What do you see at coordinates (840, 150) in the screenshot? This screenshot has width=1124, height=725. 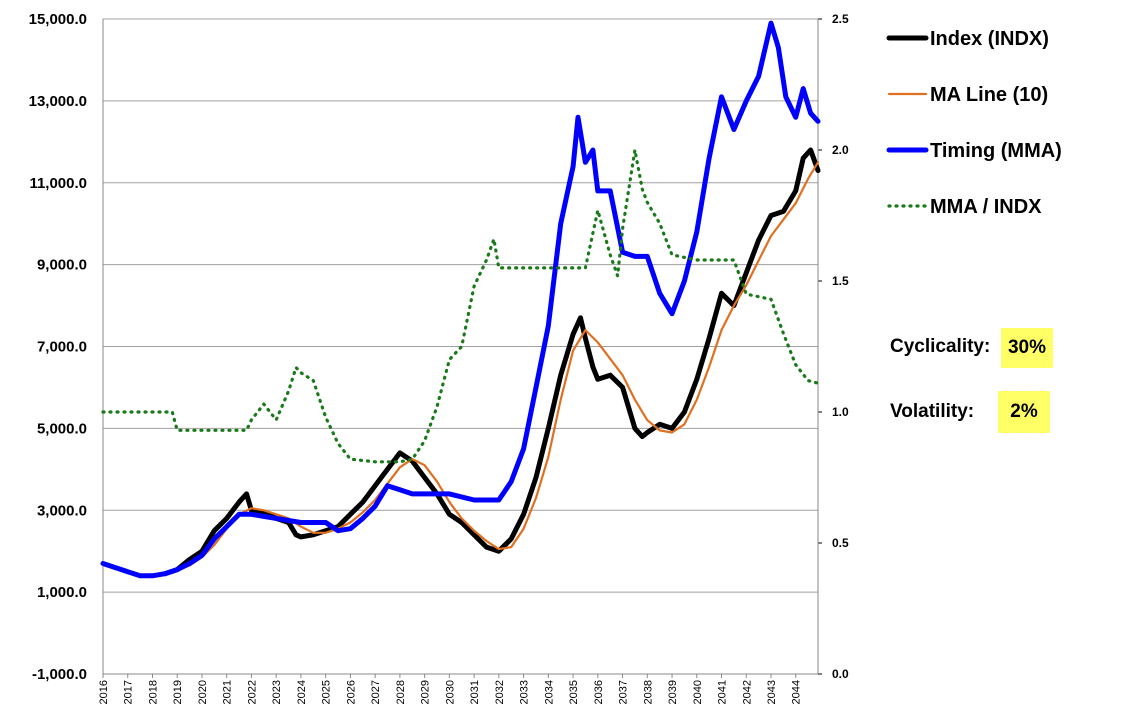 I see `y-right-tick-label: 2.0` at bounding box center [840, 150].